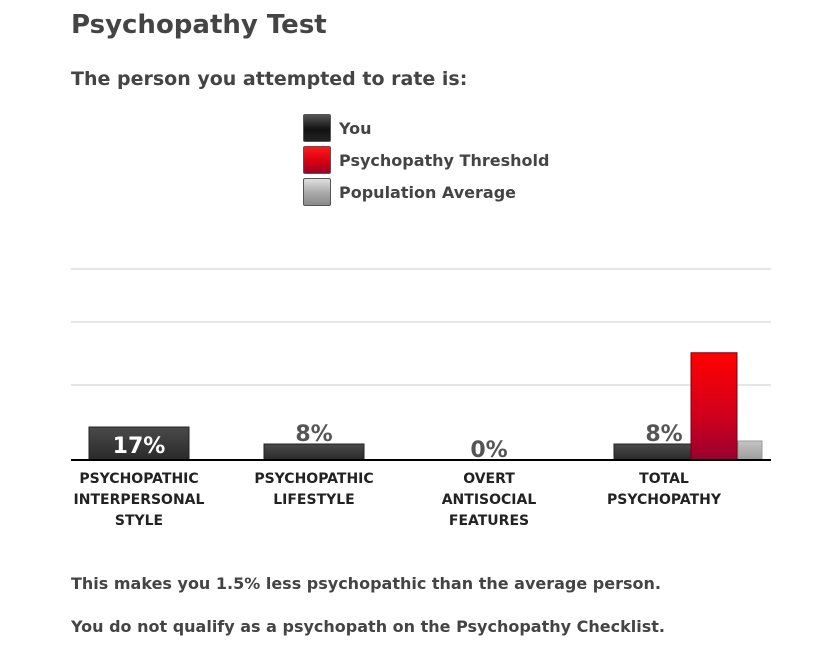  I want to click on value-label-you: 17%, so click(139, 446).